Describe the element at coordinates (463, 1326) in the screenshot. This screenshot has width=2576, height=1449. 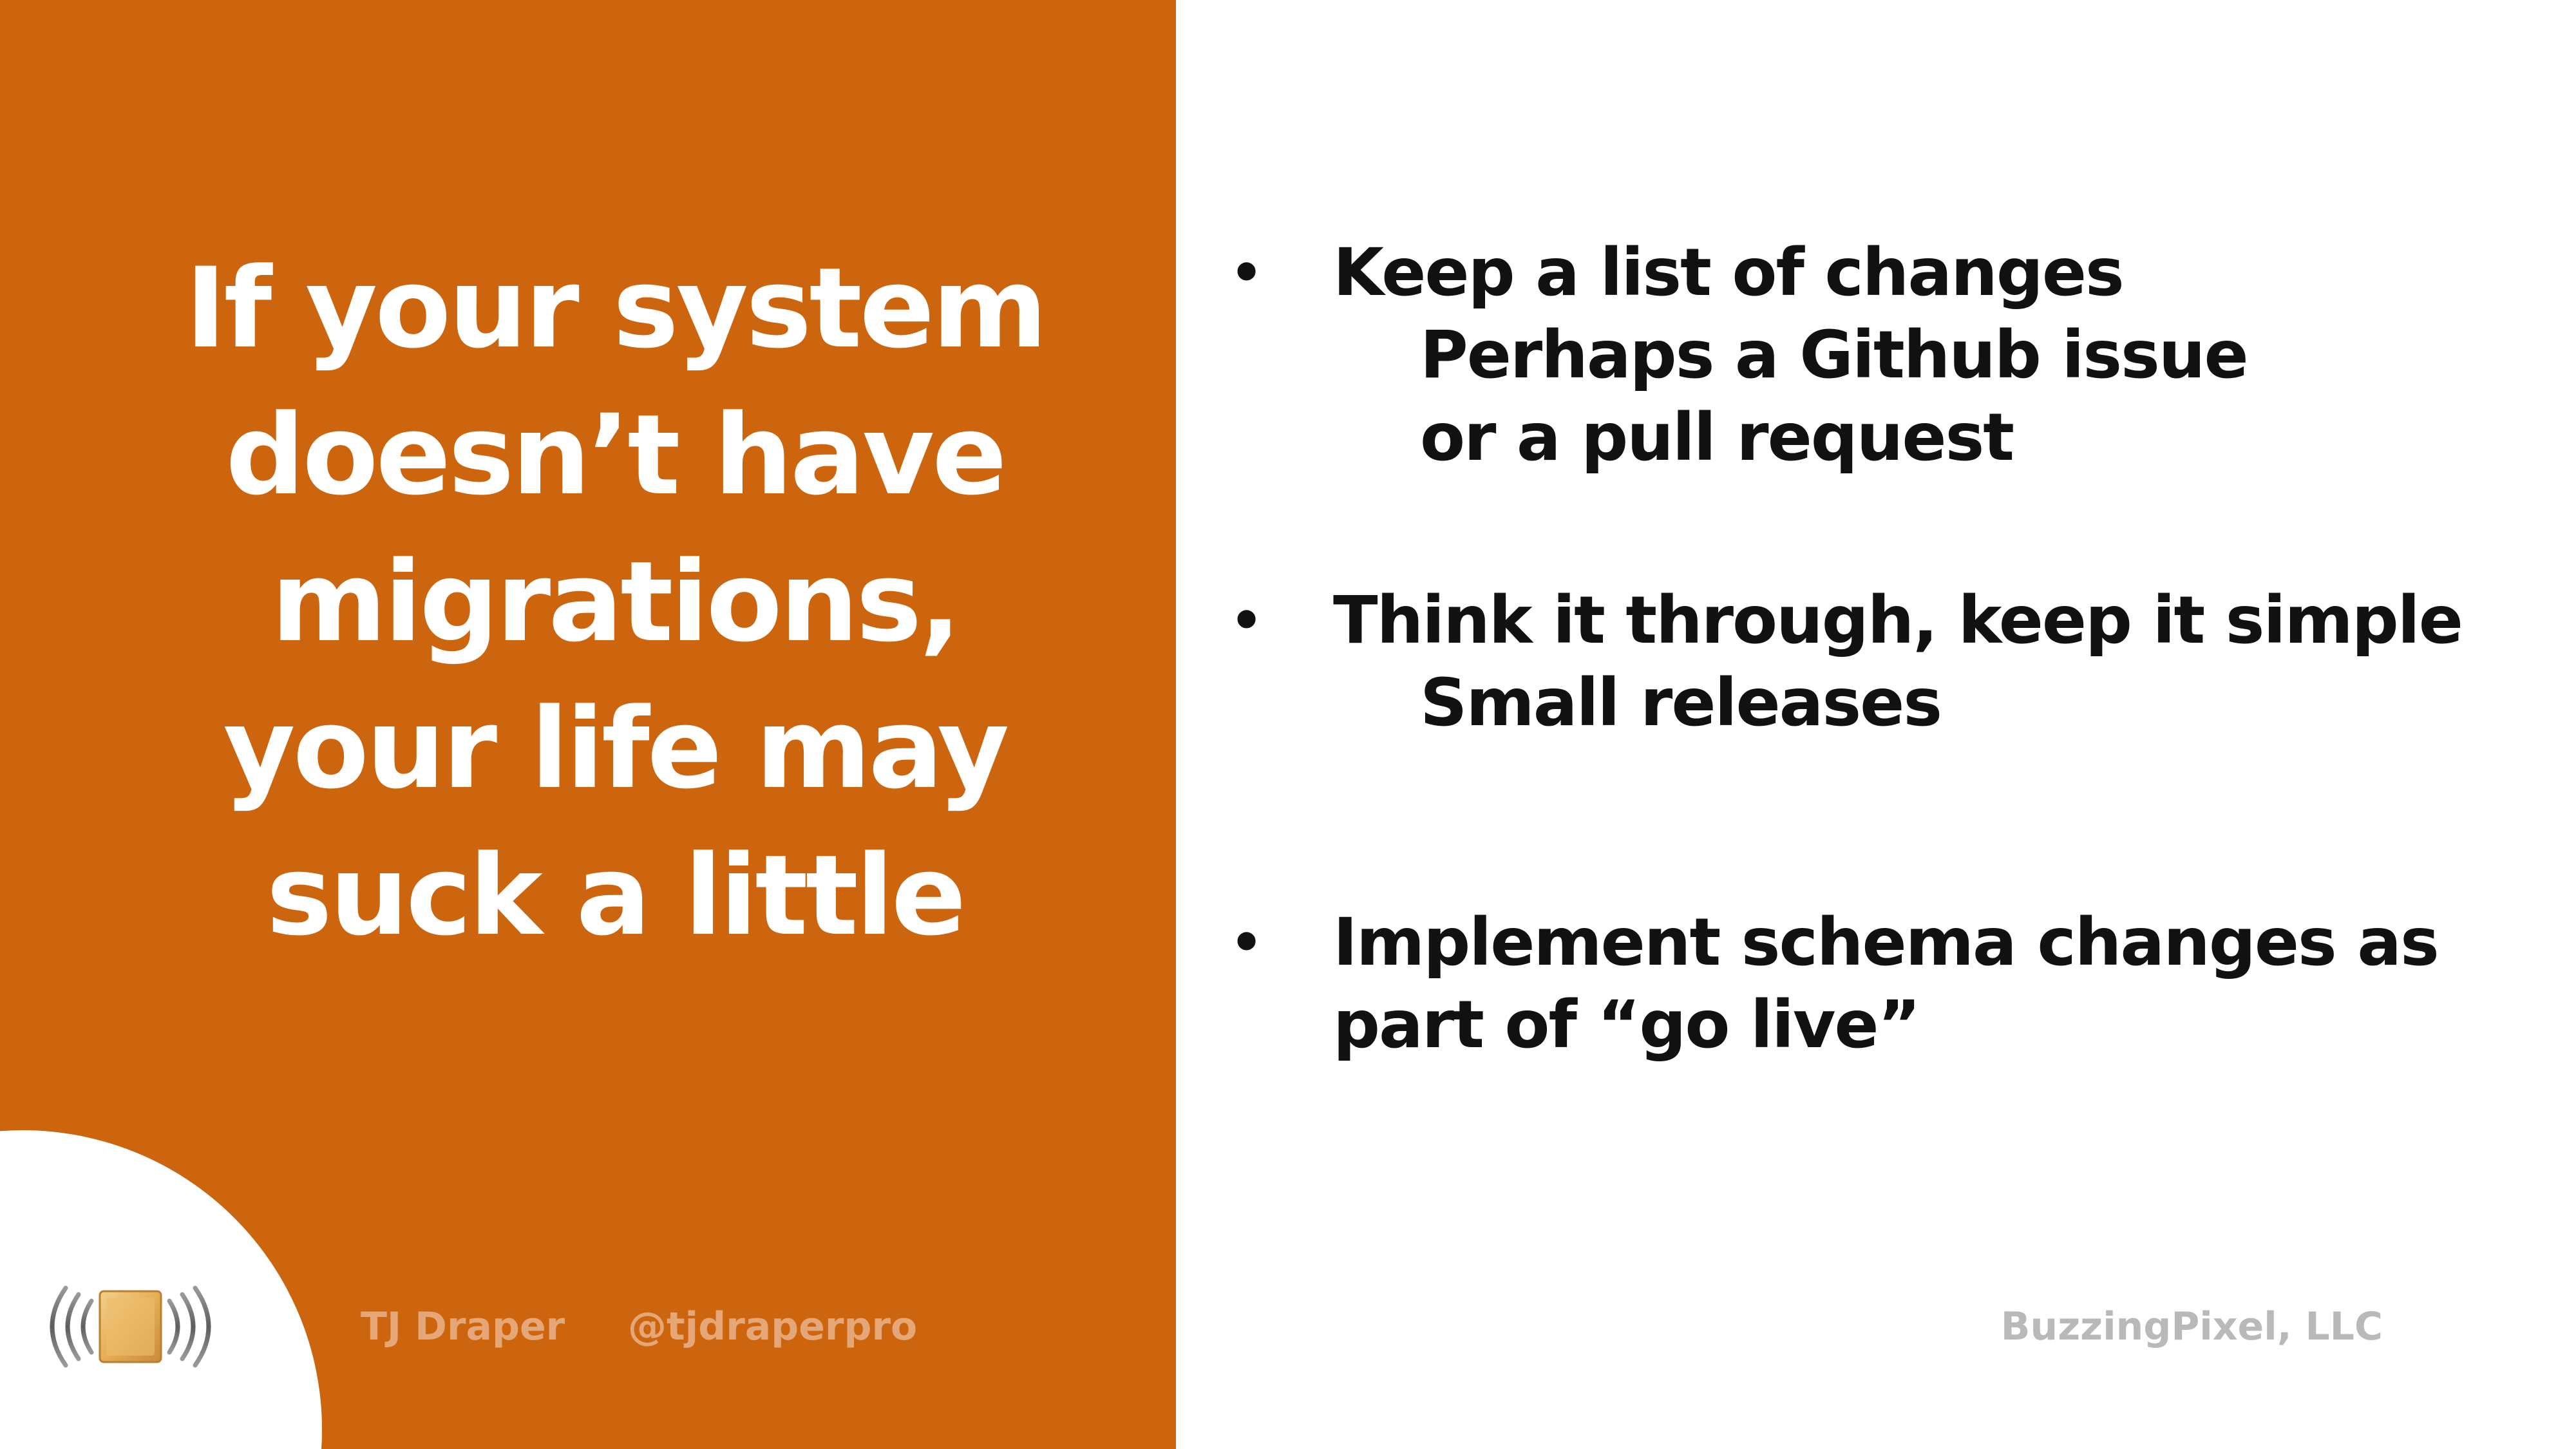
I see `footer-author-name: TJ Draper` at that location.